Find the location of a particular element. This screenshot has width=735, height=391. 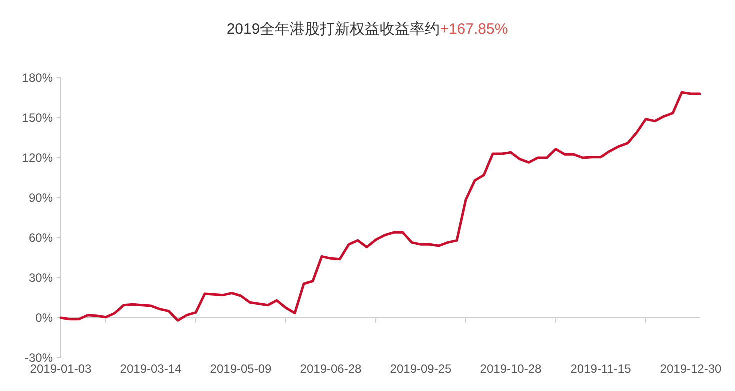

x-tick-label: 2019-06-28 is located at coordinates (331, 369).